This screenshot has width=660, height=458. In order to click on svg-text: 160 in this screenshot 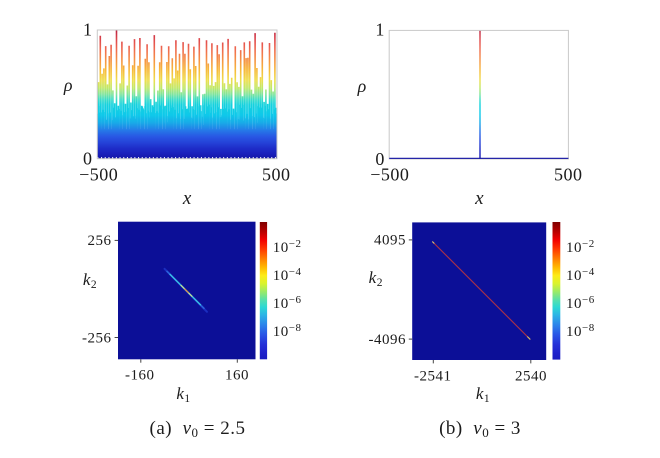, I will do `click(237, 376)`.